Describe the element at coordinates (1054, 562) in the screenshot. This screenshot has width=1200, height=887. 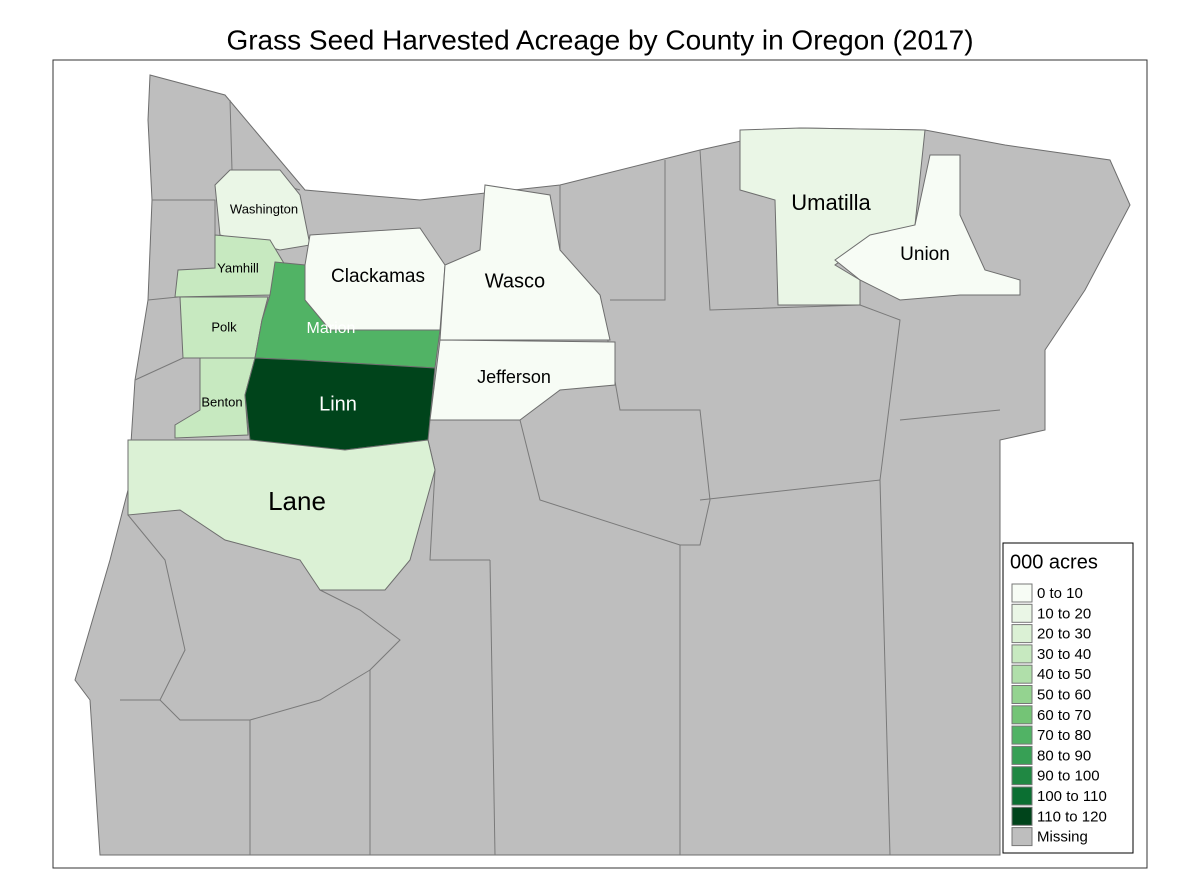
I see `legend-title: 000 acres` at that location.